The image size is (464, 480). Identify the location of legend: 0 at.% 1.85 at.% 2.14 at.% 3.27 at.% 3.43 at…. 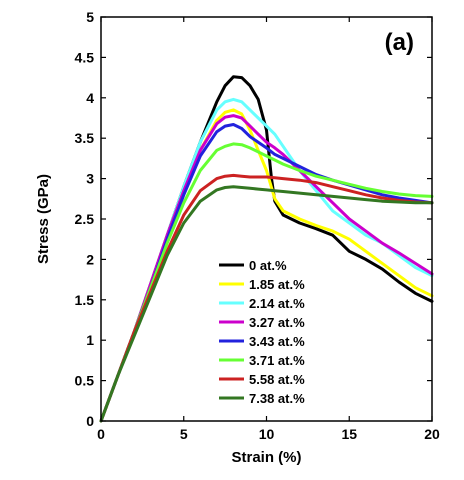
(262, 332).